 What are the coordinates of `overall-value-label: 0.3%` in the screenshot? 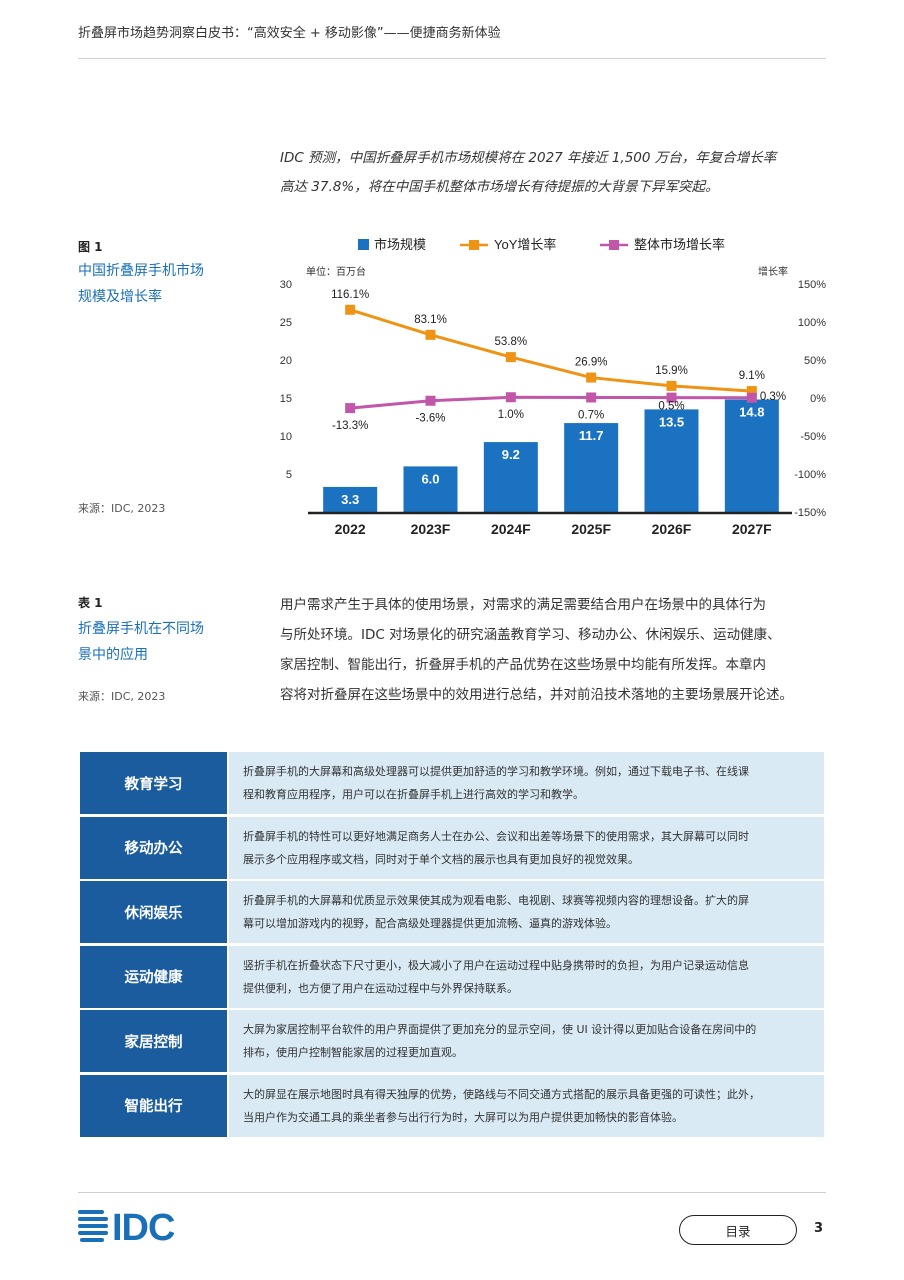 It's located at (773, 397).